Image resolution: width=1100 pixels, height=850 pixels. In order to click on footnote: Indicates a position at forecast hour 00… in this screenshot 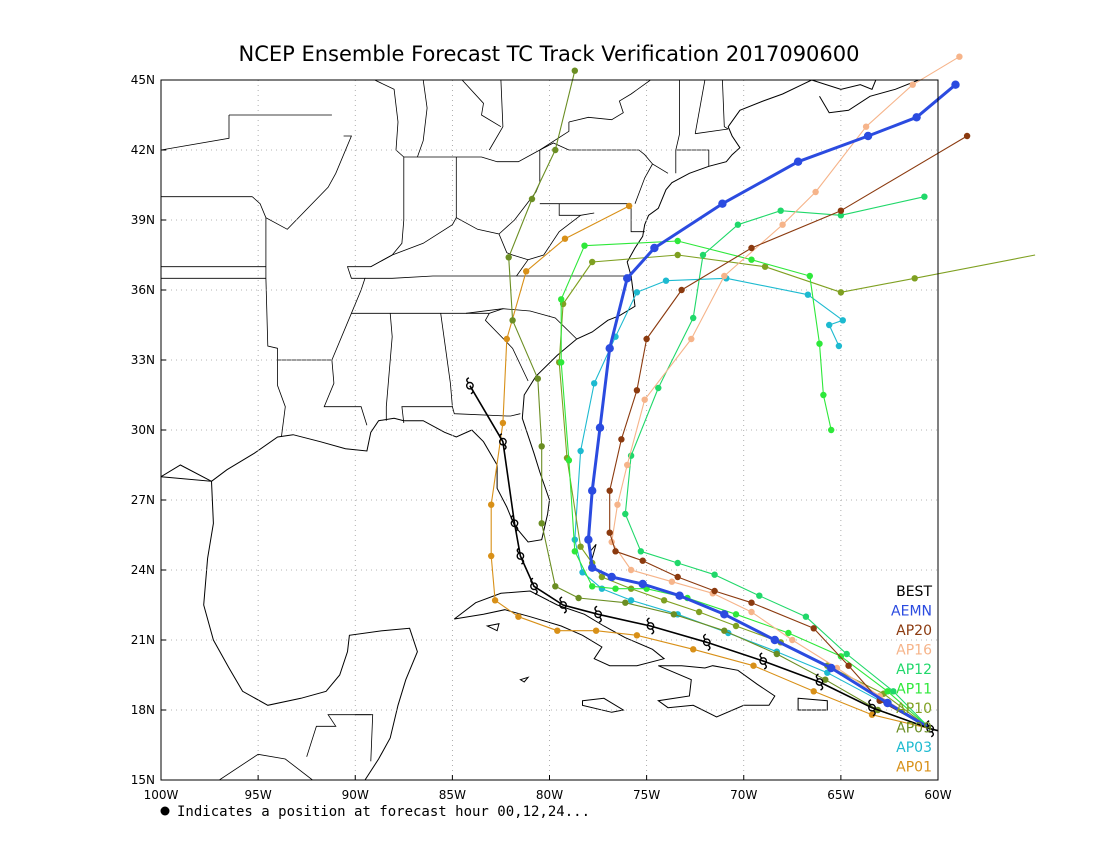, I will do `click(383, 812)`.